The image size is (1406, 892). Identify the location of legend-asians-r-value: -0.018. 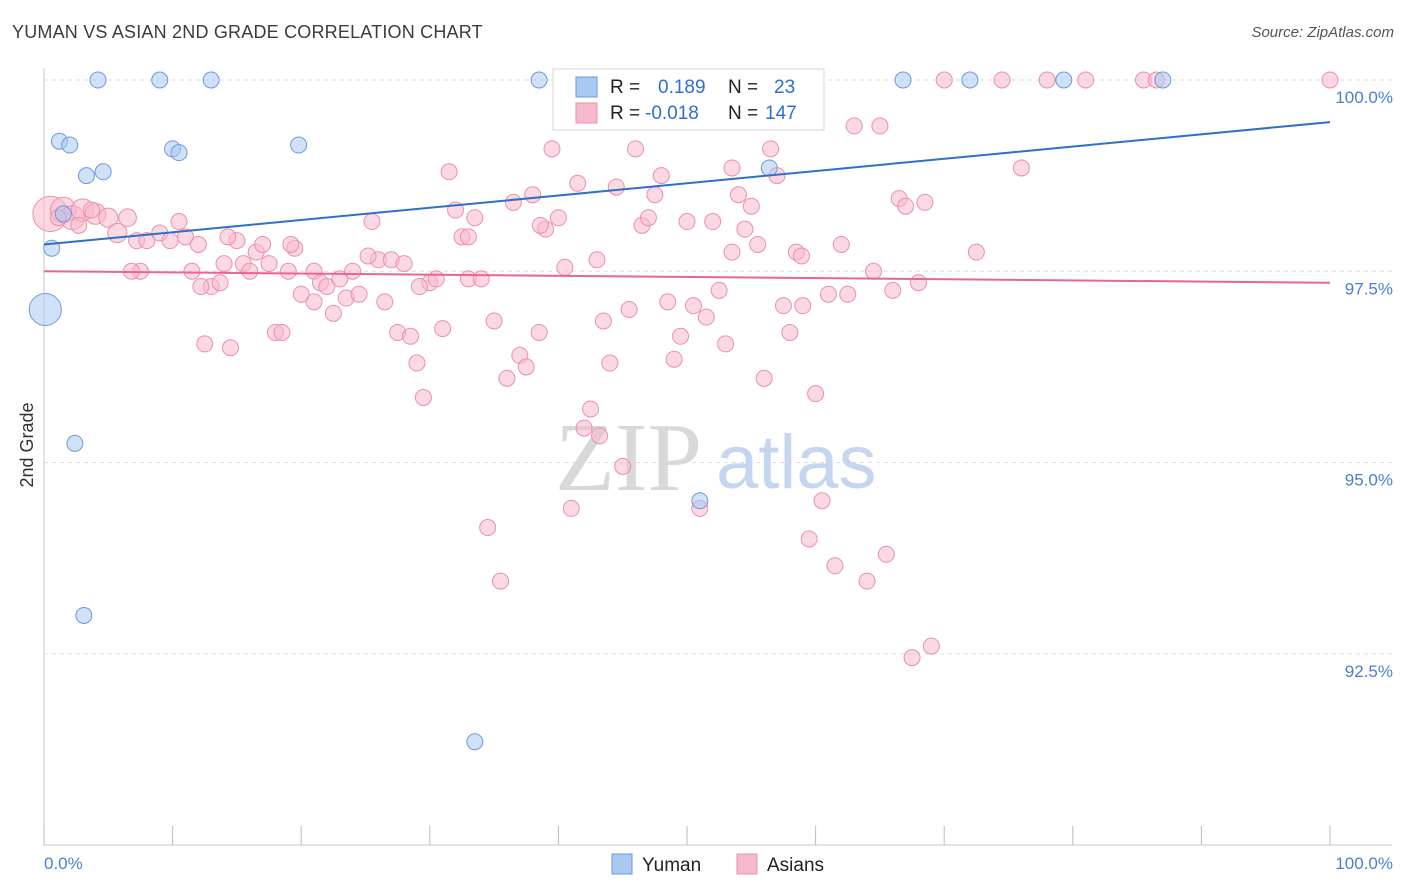
(672, 113).